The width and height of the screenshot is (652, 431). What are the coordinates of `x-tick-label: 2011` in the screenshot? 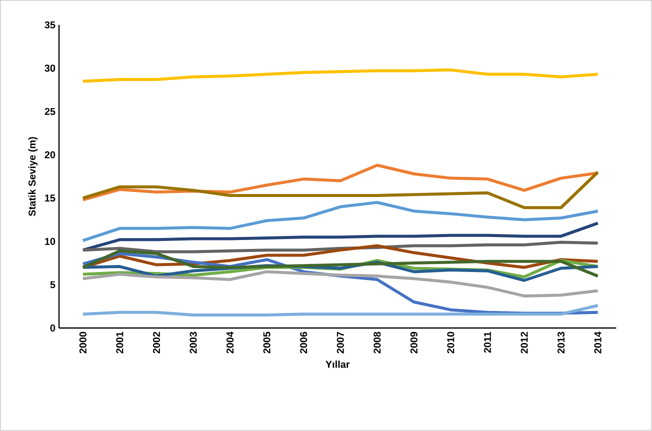 It's located at (488, 342).